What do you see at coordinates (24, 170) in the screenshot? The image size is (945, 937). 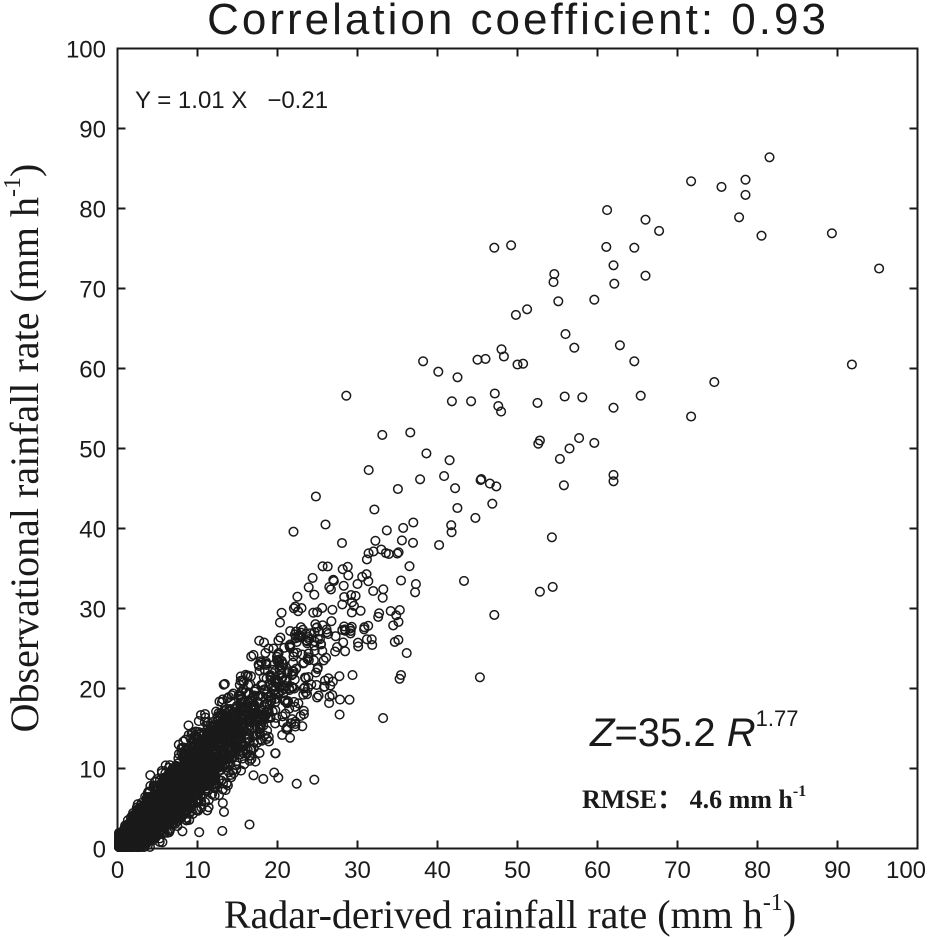 I see `y-axis-label-end: )` at bounding box center [24, 170].